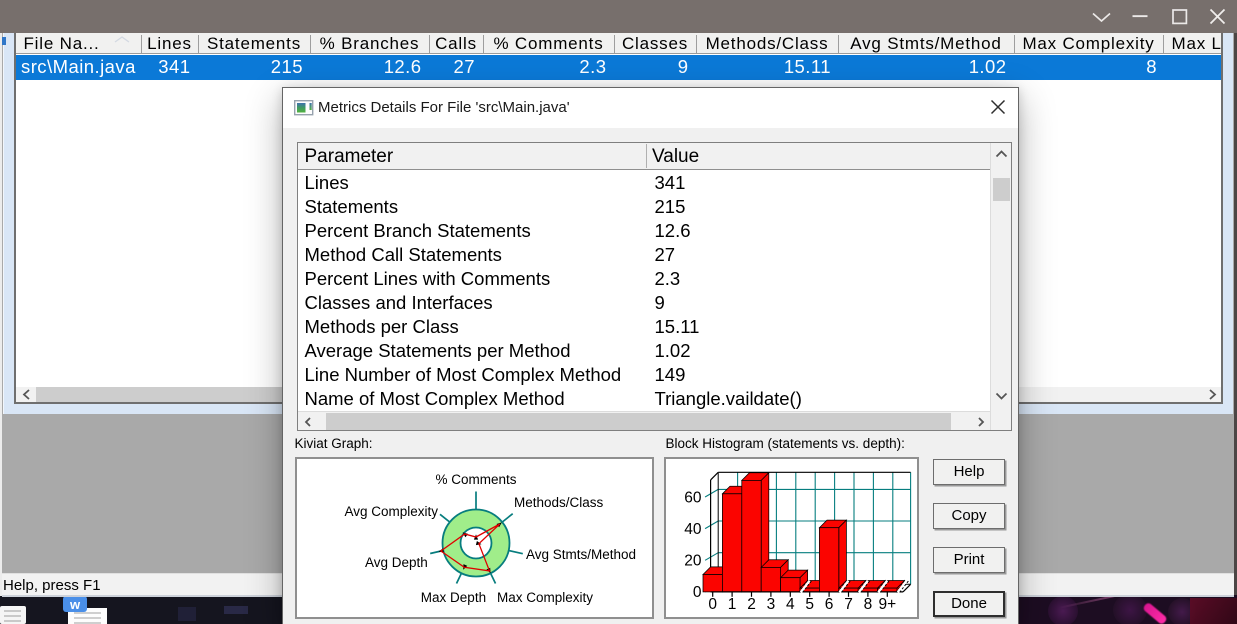 This screenshot has width=1237, height=624. I want to click on svg-text: 8, so click(868, 604).